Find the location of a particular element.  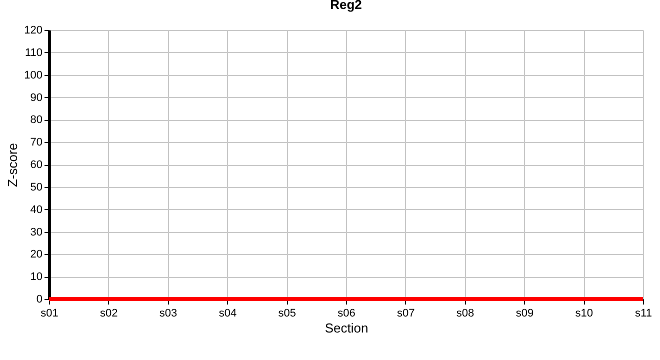

y-tick-label: 30 is located at coordinates (36, 232).